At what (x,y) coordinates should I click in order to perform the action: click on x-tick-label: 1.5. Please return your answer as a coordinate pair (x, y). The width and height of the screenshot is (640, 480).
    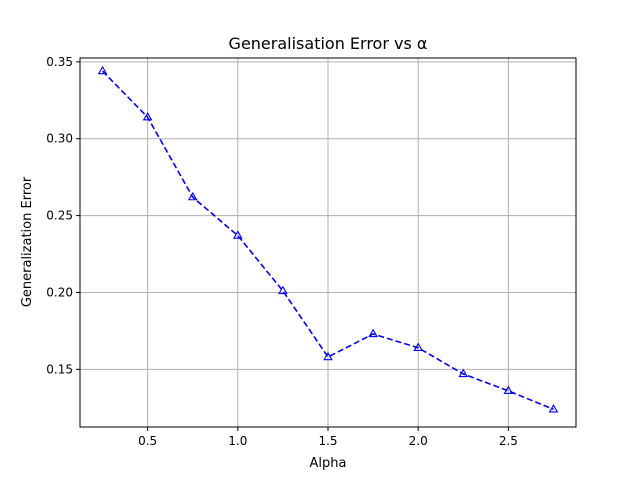
    Looking at the image, I should click on (327, 441).